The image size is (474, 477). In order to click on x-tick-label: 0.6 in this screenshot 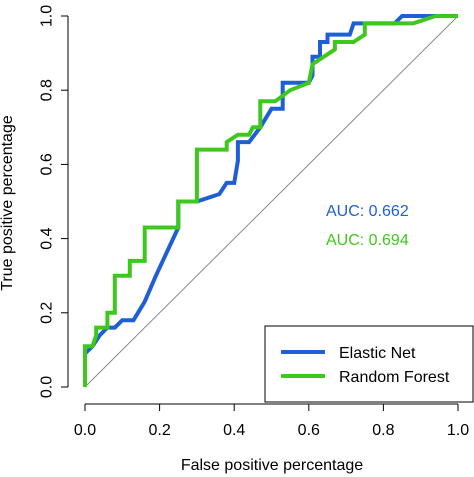, I will do `click(309, 430)`.